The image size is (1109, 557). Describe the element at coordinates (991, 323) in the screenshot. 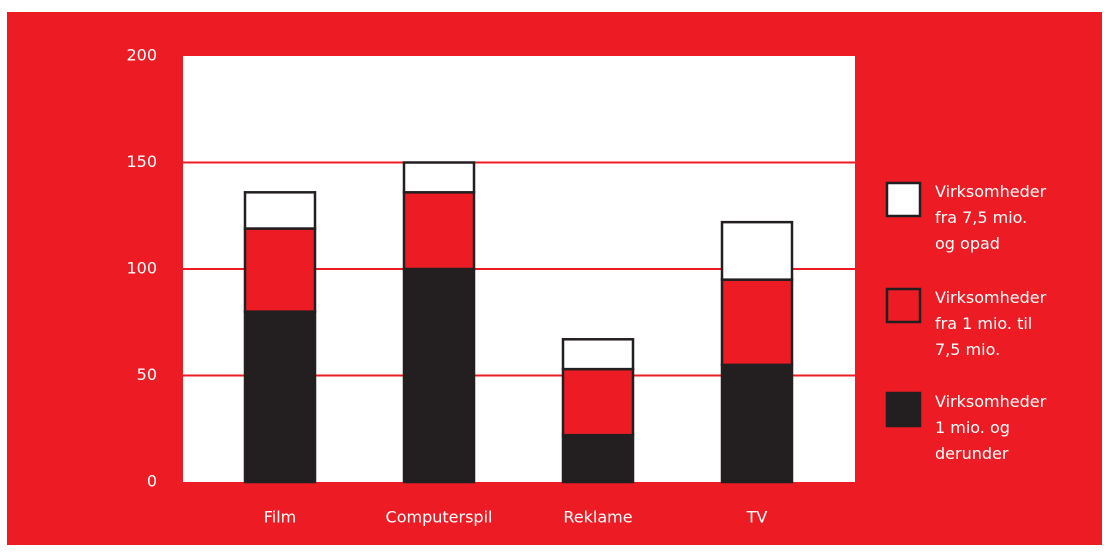

I see `legend-label: Virksomheder fra 1 mio. til 7,5 mio.` at that location.